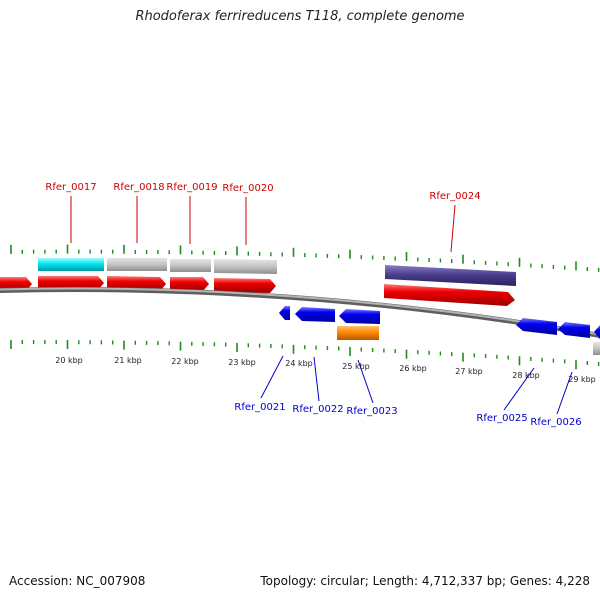  What do you see at coordinates (299, 363) in the screenshot?
I see `kbp-label-24: 24 kbp` at bounding box center [299, 363].